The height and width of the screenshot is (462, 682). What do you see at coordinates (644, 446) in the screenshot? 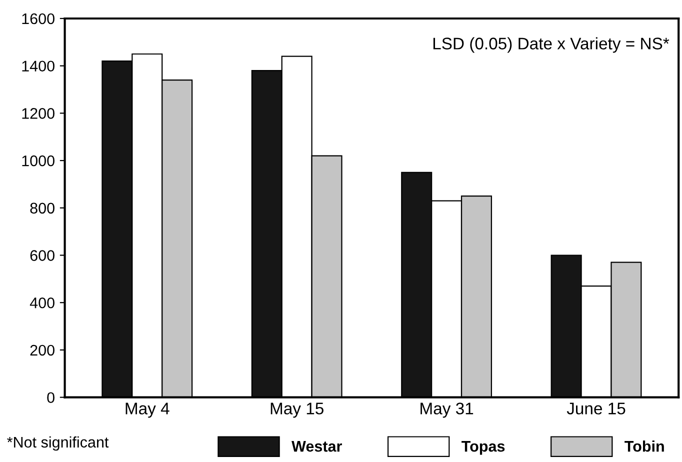
I see `legend-label: Tobin` at bounding box center [644, 446].